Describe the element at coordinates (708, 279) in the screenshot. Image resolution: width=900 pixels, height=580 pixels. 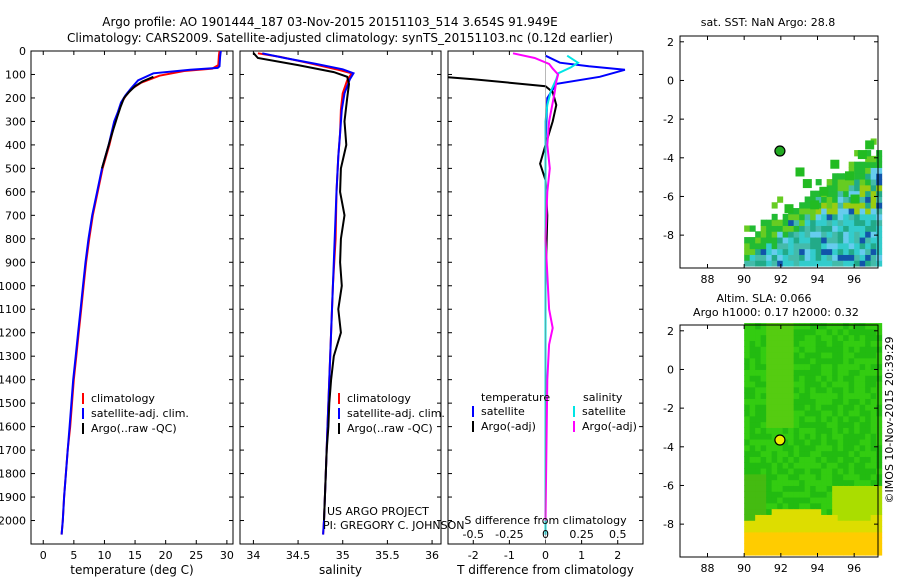
I see `x-tick-label: 88` at that location.